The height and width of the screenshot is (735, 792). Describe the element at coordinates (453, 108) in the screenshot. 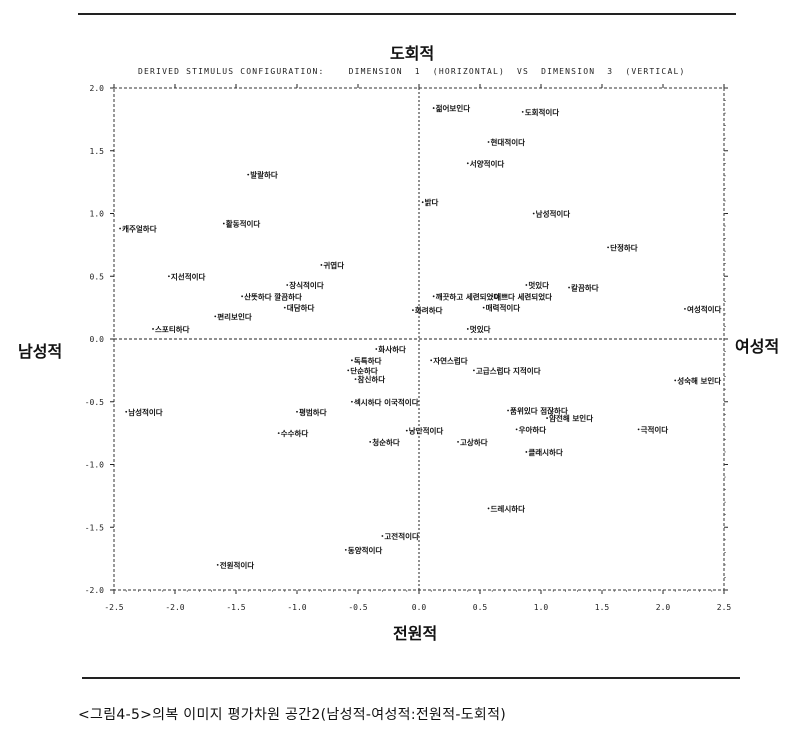

I see `point-label: 젊어보인다` at that location.